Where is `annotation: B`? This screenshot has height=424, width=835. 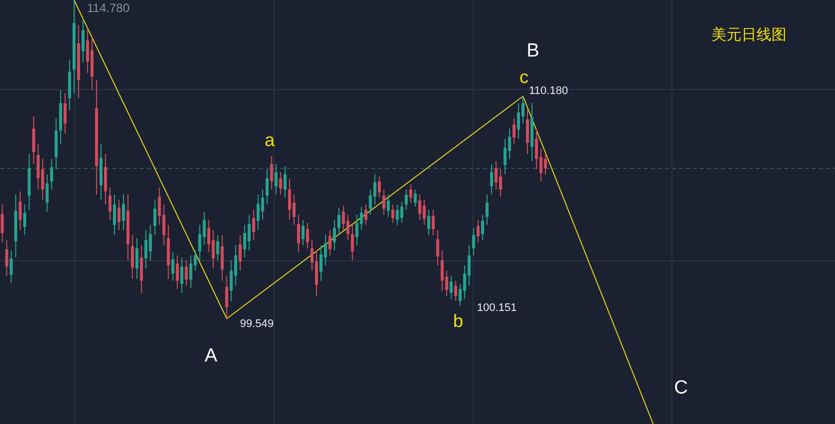 annotation: B is located at coordinates (533, 51).